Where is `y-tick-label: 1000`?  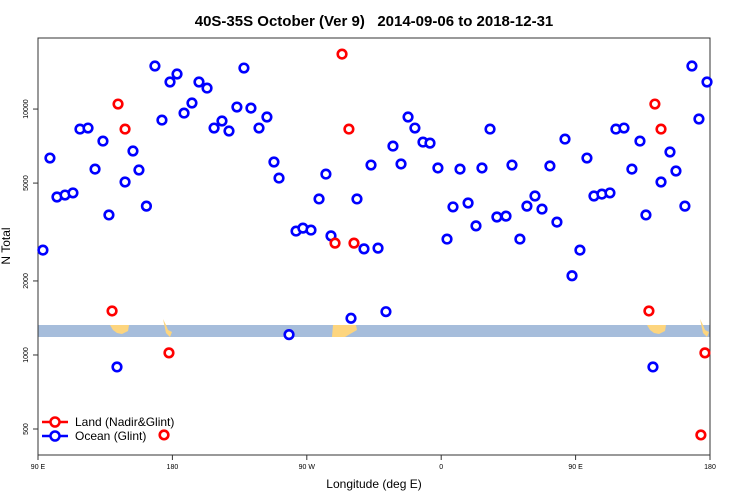
y-tick-label: 1000 is located at coordinates (26, 355).